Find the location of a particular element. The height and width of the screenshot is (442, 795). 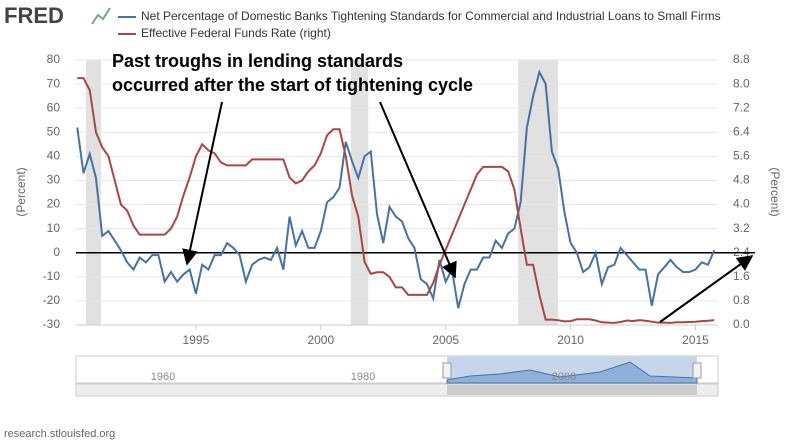

y2-tick-label: 0.8 is located at coordinates (741, 300).